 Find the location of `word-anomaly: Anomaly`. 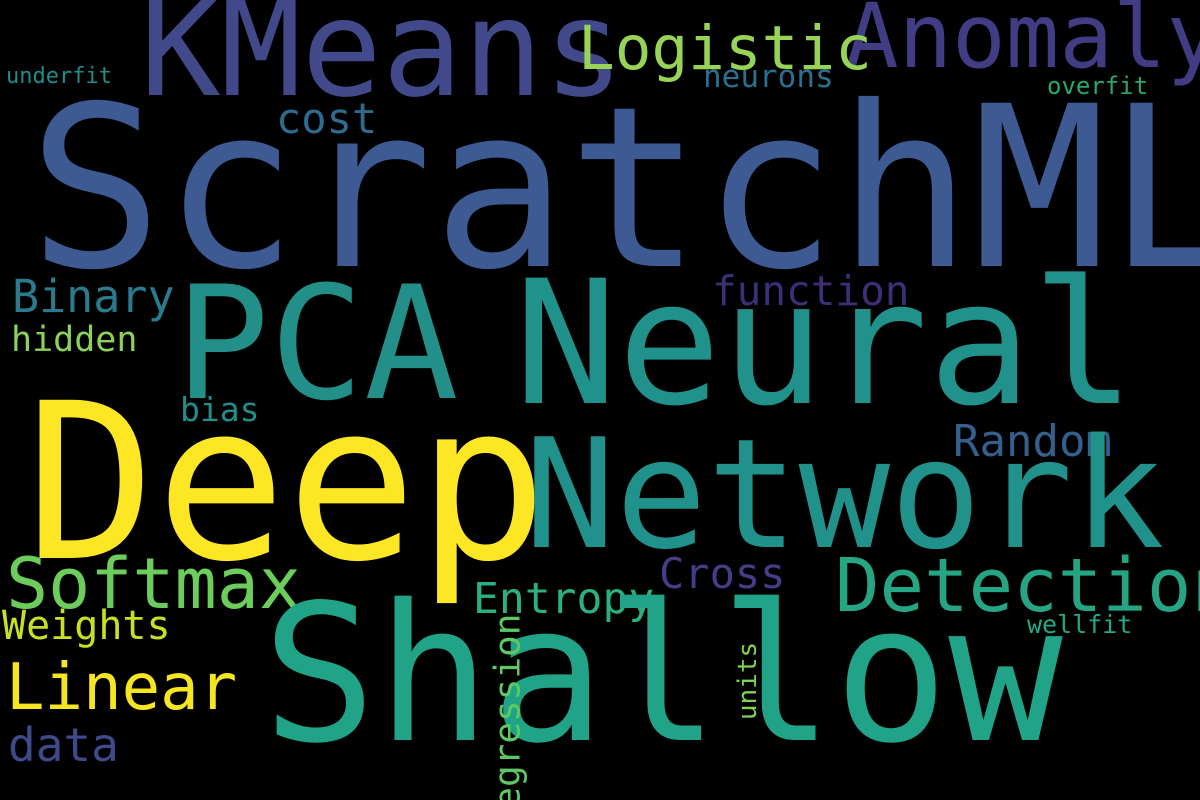

word-anomaly: Anomaly is located at coordinates (1022, 44).